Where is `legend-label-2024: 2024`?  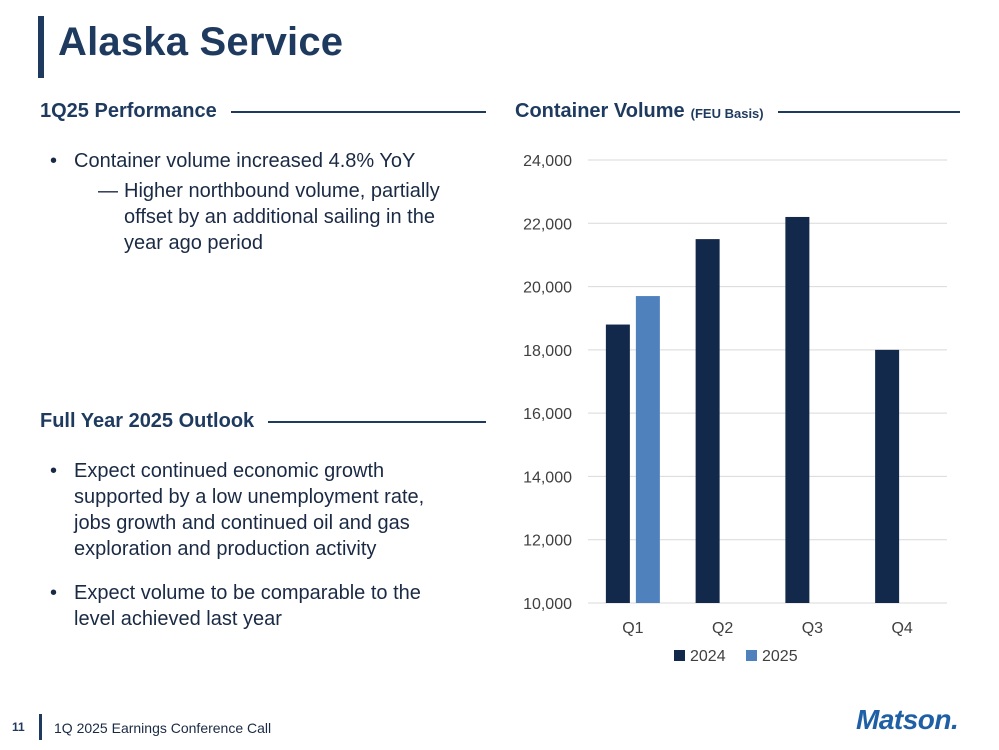 legend-label-2024: 2024 is located at coordinates (708, 656).